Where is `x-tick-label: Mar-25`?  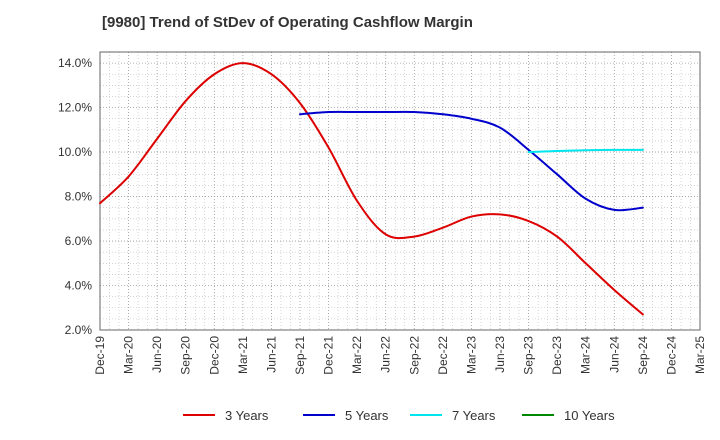 x-tick-label: Mar-25 is located at coordinates (700, 355).